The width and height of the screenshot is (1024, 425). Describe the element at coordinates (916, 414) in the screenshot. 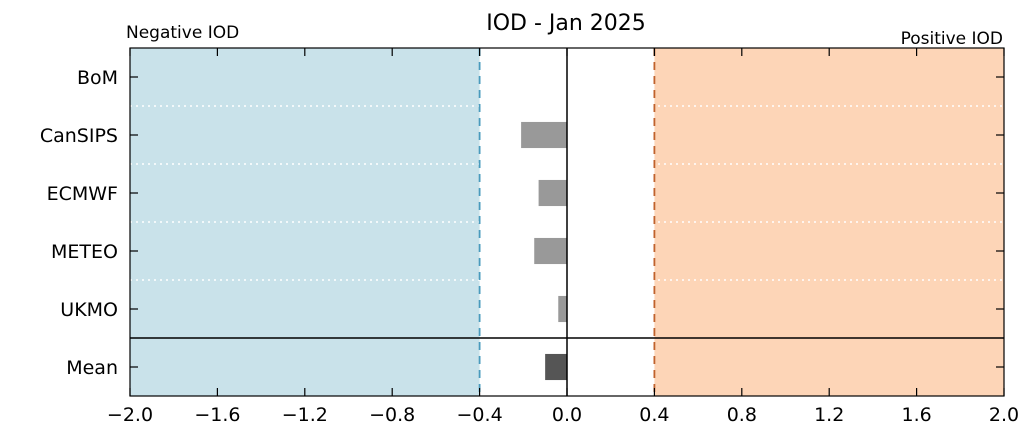

I see `x-tick-label: 1.6` at that location.